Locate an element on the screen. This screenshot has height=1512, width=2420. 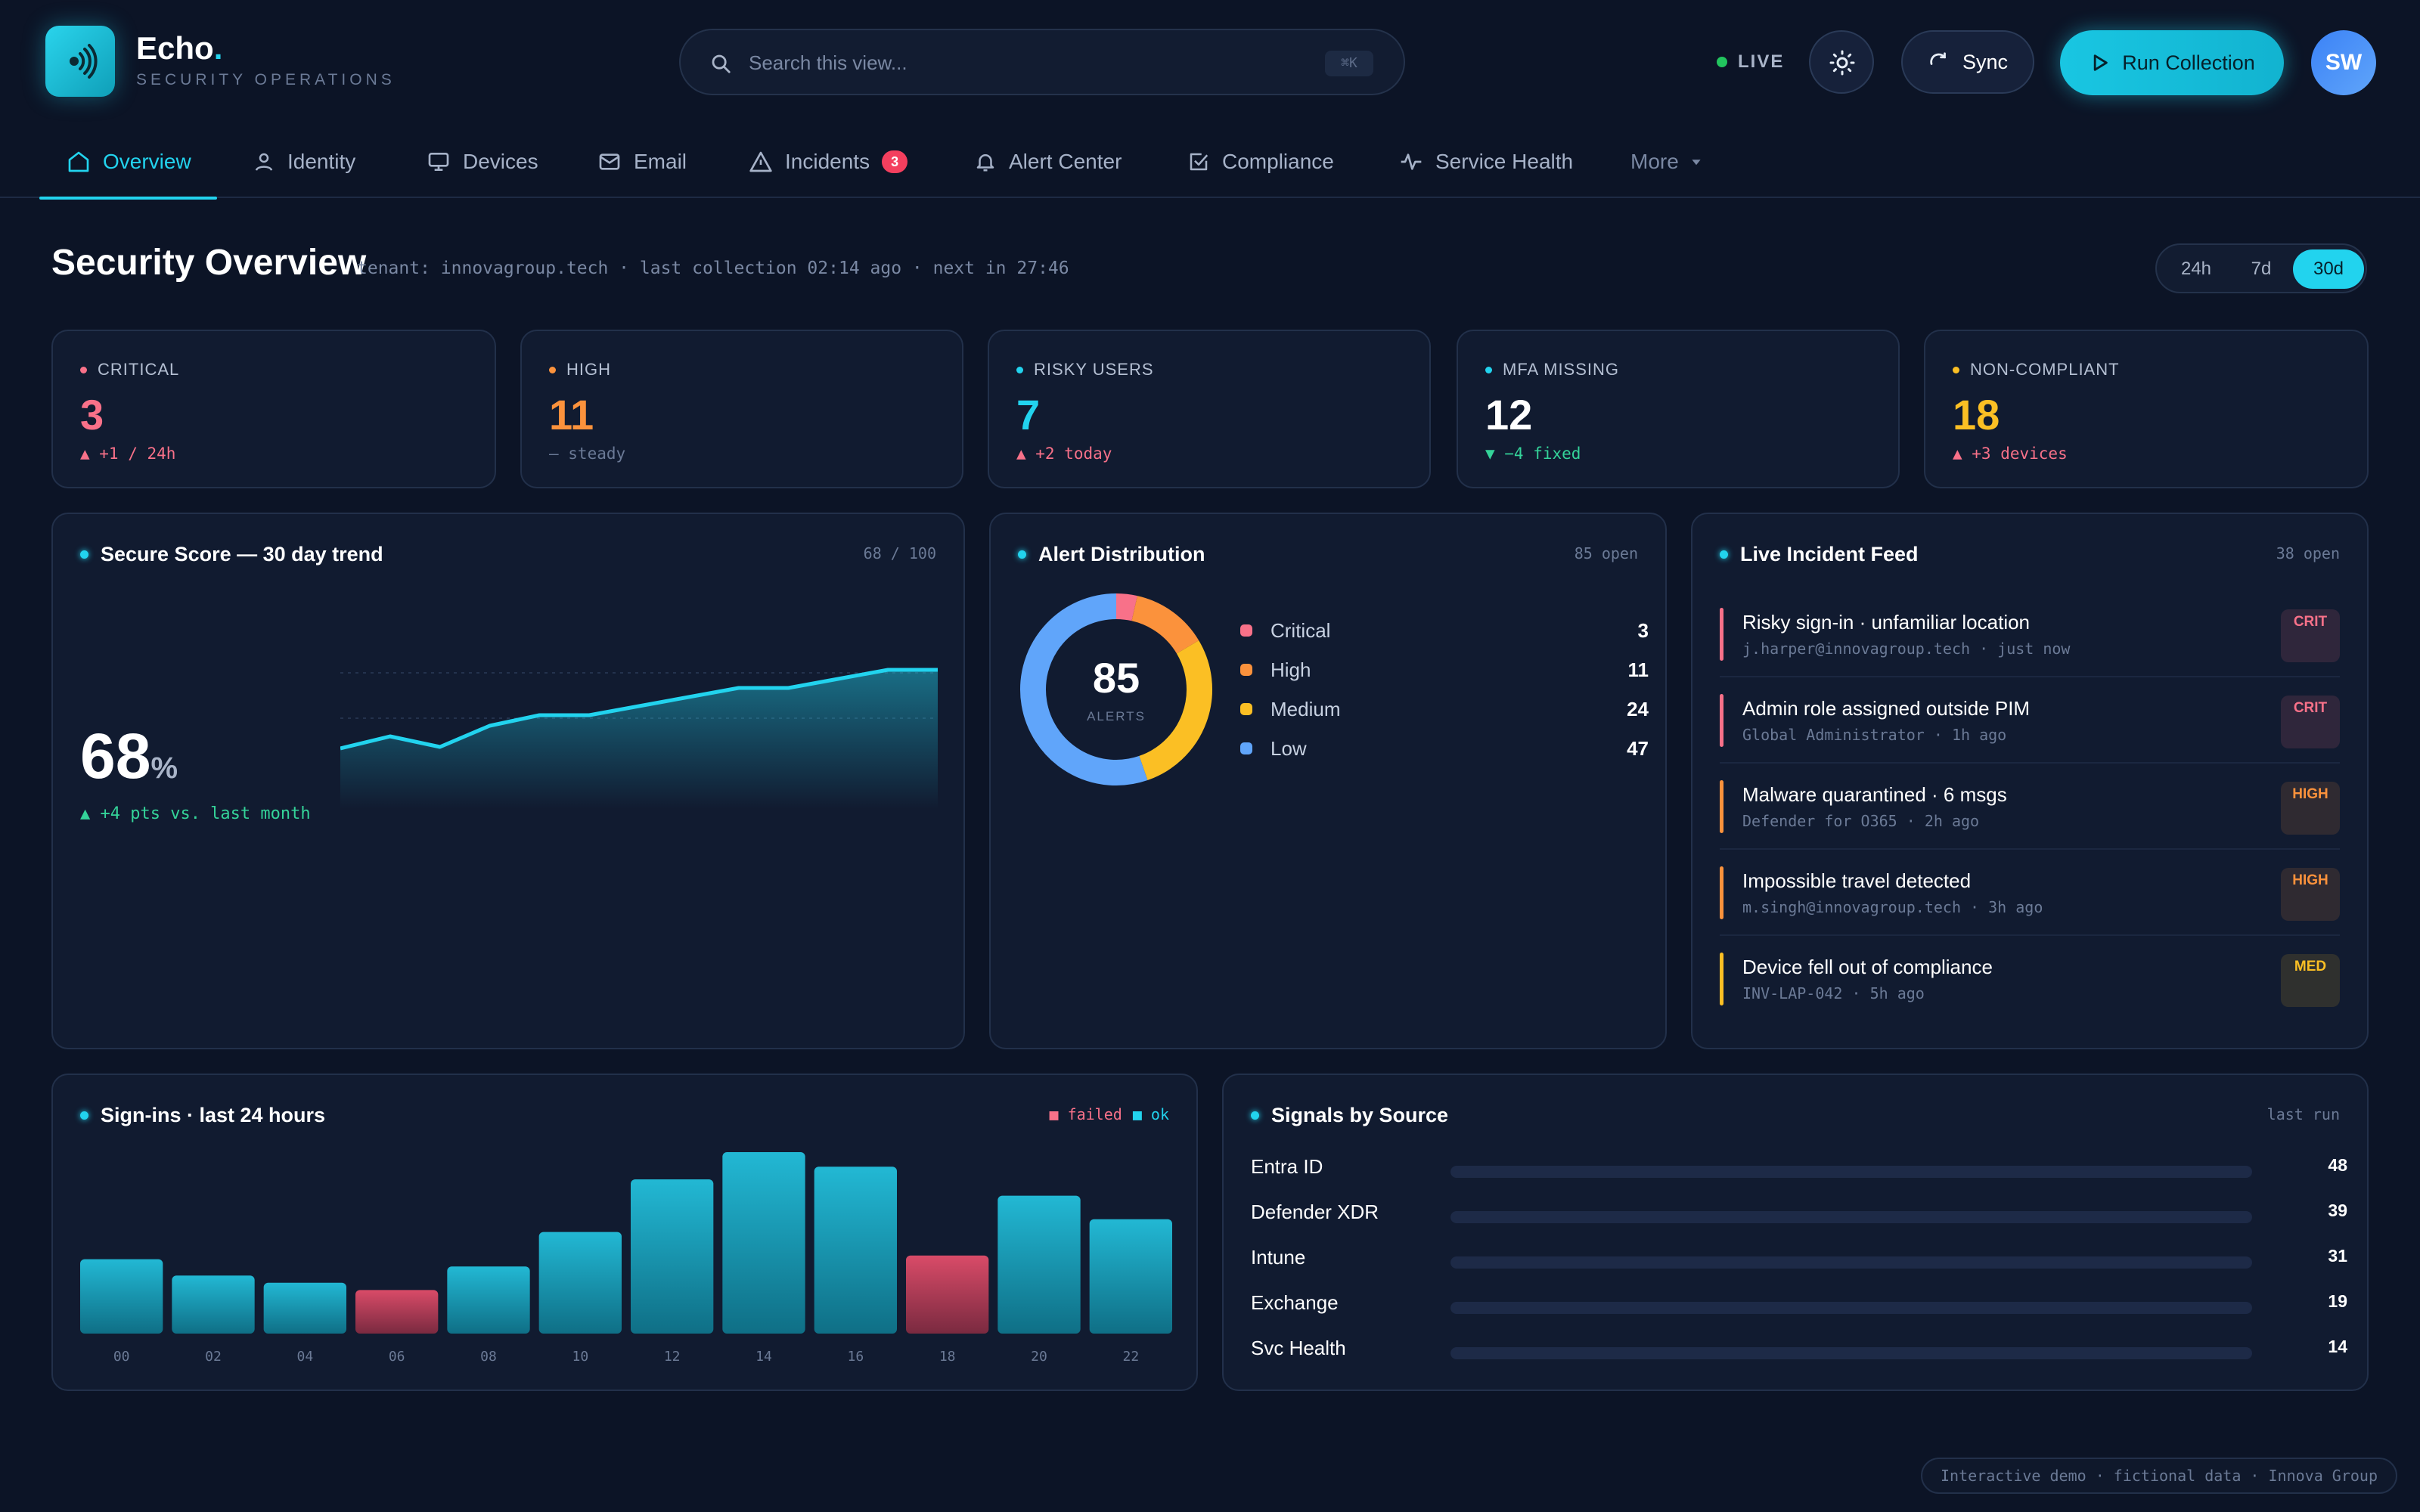
time-range-selector: 24h 7d 30d is located at coordinates (2261, 268).